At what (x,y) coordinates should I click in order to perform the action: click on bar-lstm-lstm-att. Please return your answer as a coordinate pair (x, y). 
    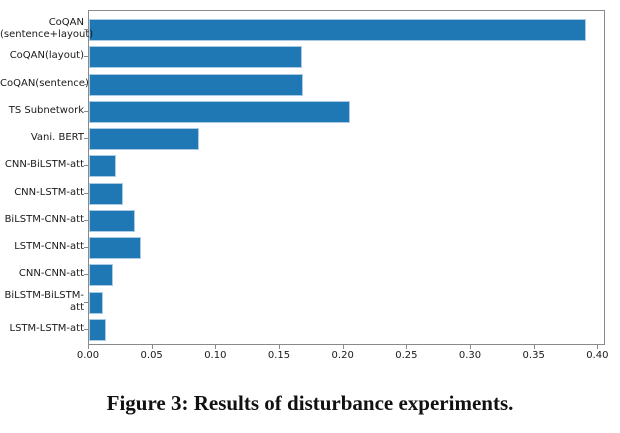
    Looking at the image, I should click on (97, 330).